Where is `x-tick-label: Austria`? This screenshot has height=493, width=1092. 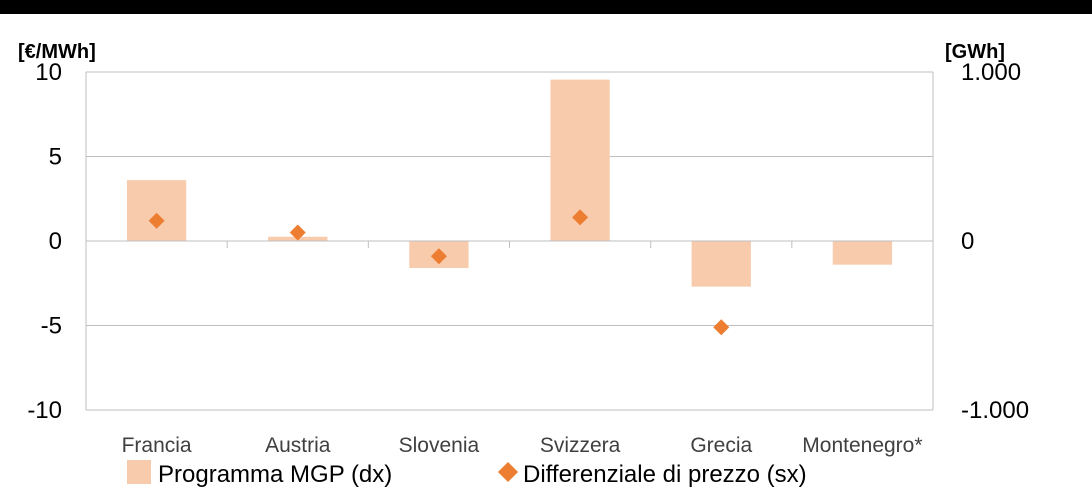 x-tick-label: Austria is located at coordinates (298, 445).